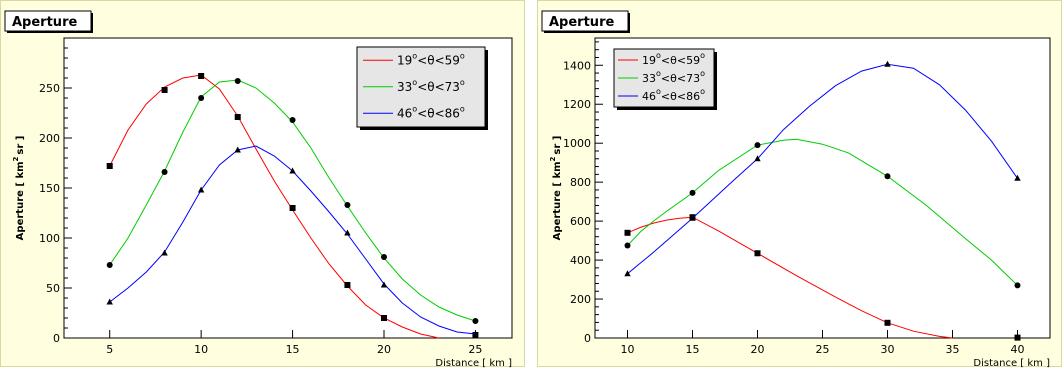 The height and width of the screenshot is (368, 1062). I want to click on x-tick-label: 30, so click(888, 349).